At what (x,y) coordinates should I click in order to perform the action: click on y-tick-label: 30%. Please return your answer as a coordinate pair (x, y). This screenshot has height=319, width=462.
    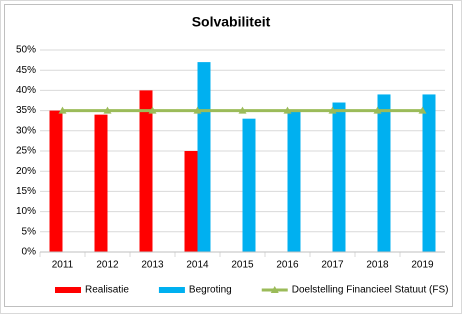
    Looking at the image, I should click on (26, 130).